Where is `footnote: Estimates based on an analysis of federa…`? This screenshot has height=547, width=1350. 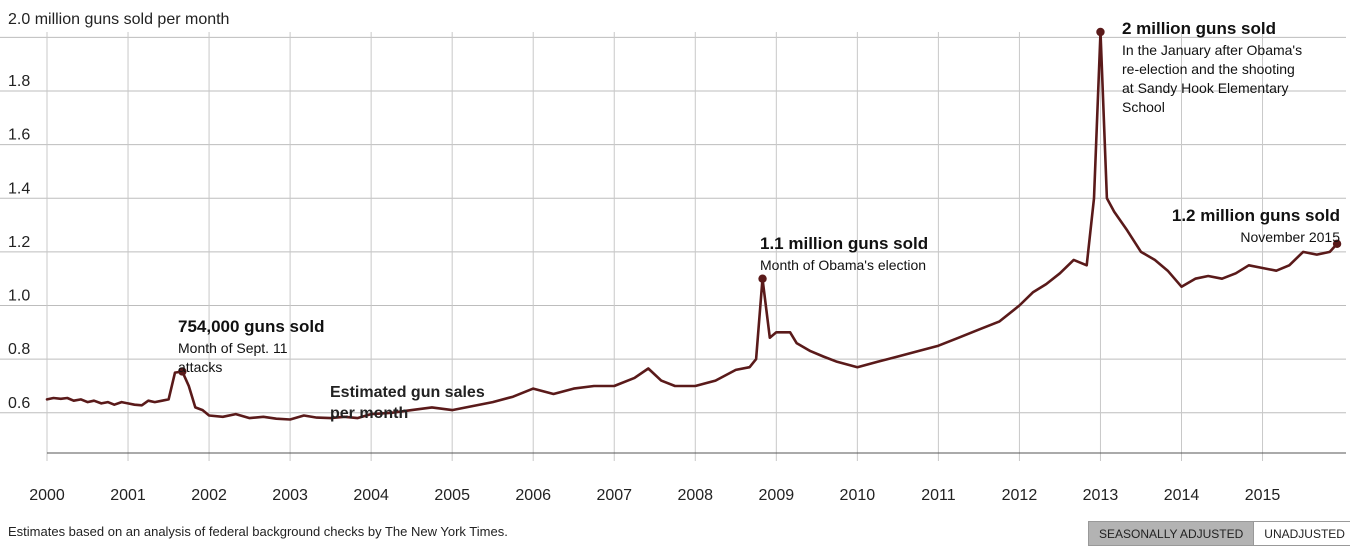
footnote: Estimates based on an analysis of federa… is located at coordinates (258, 531).